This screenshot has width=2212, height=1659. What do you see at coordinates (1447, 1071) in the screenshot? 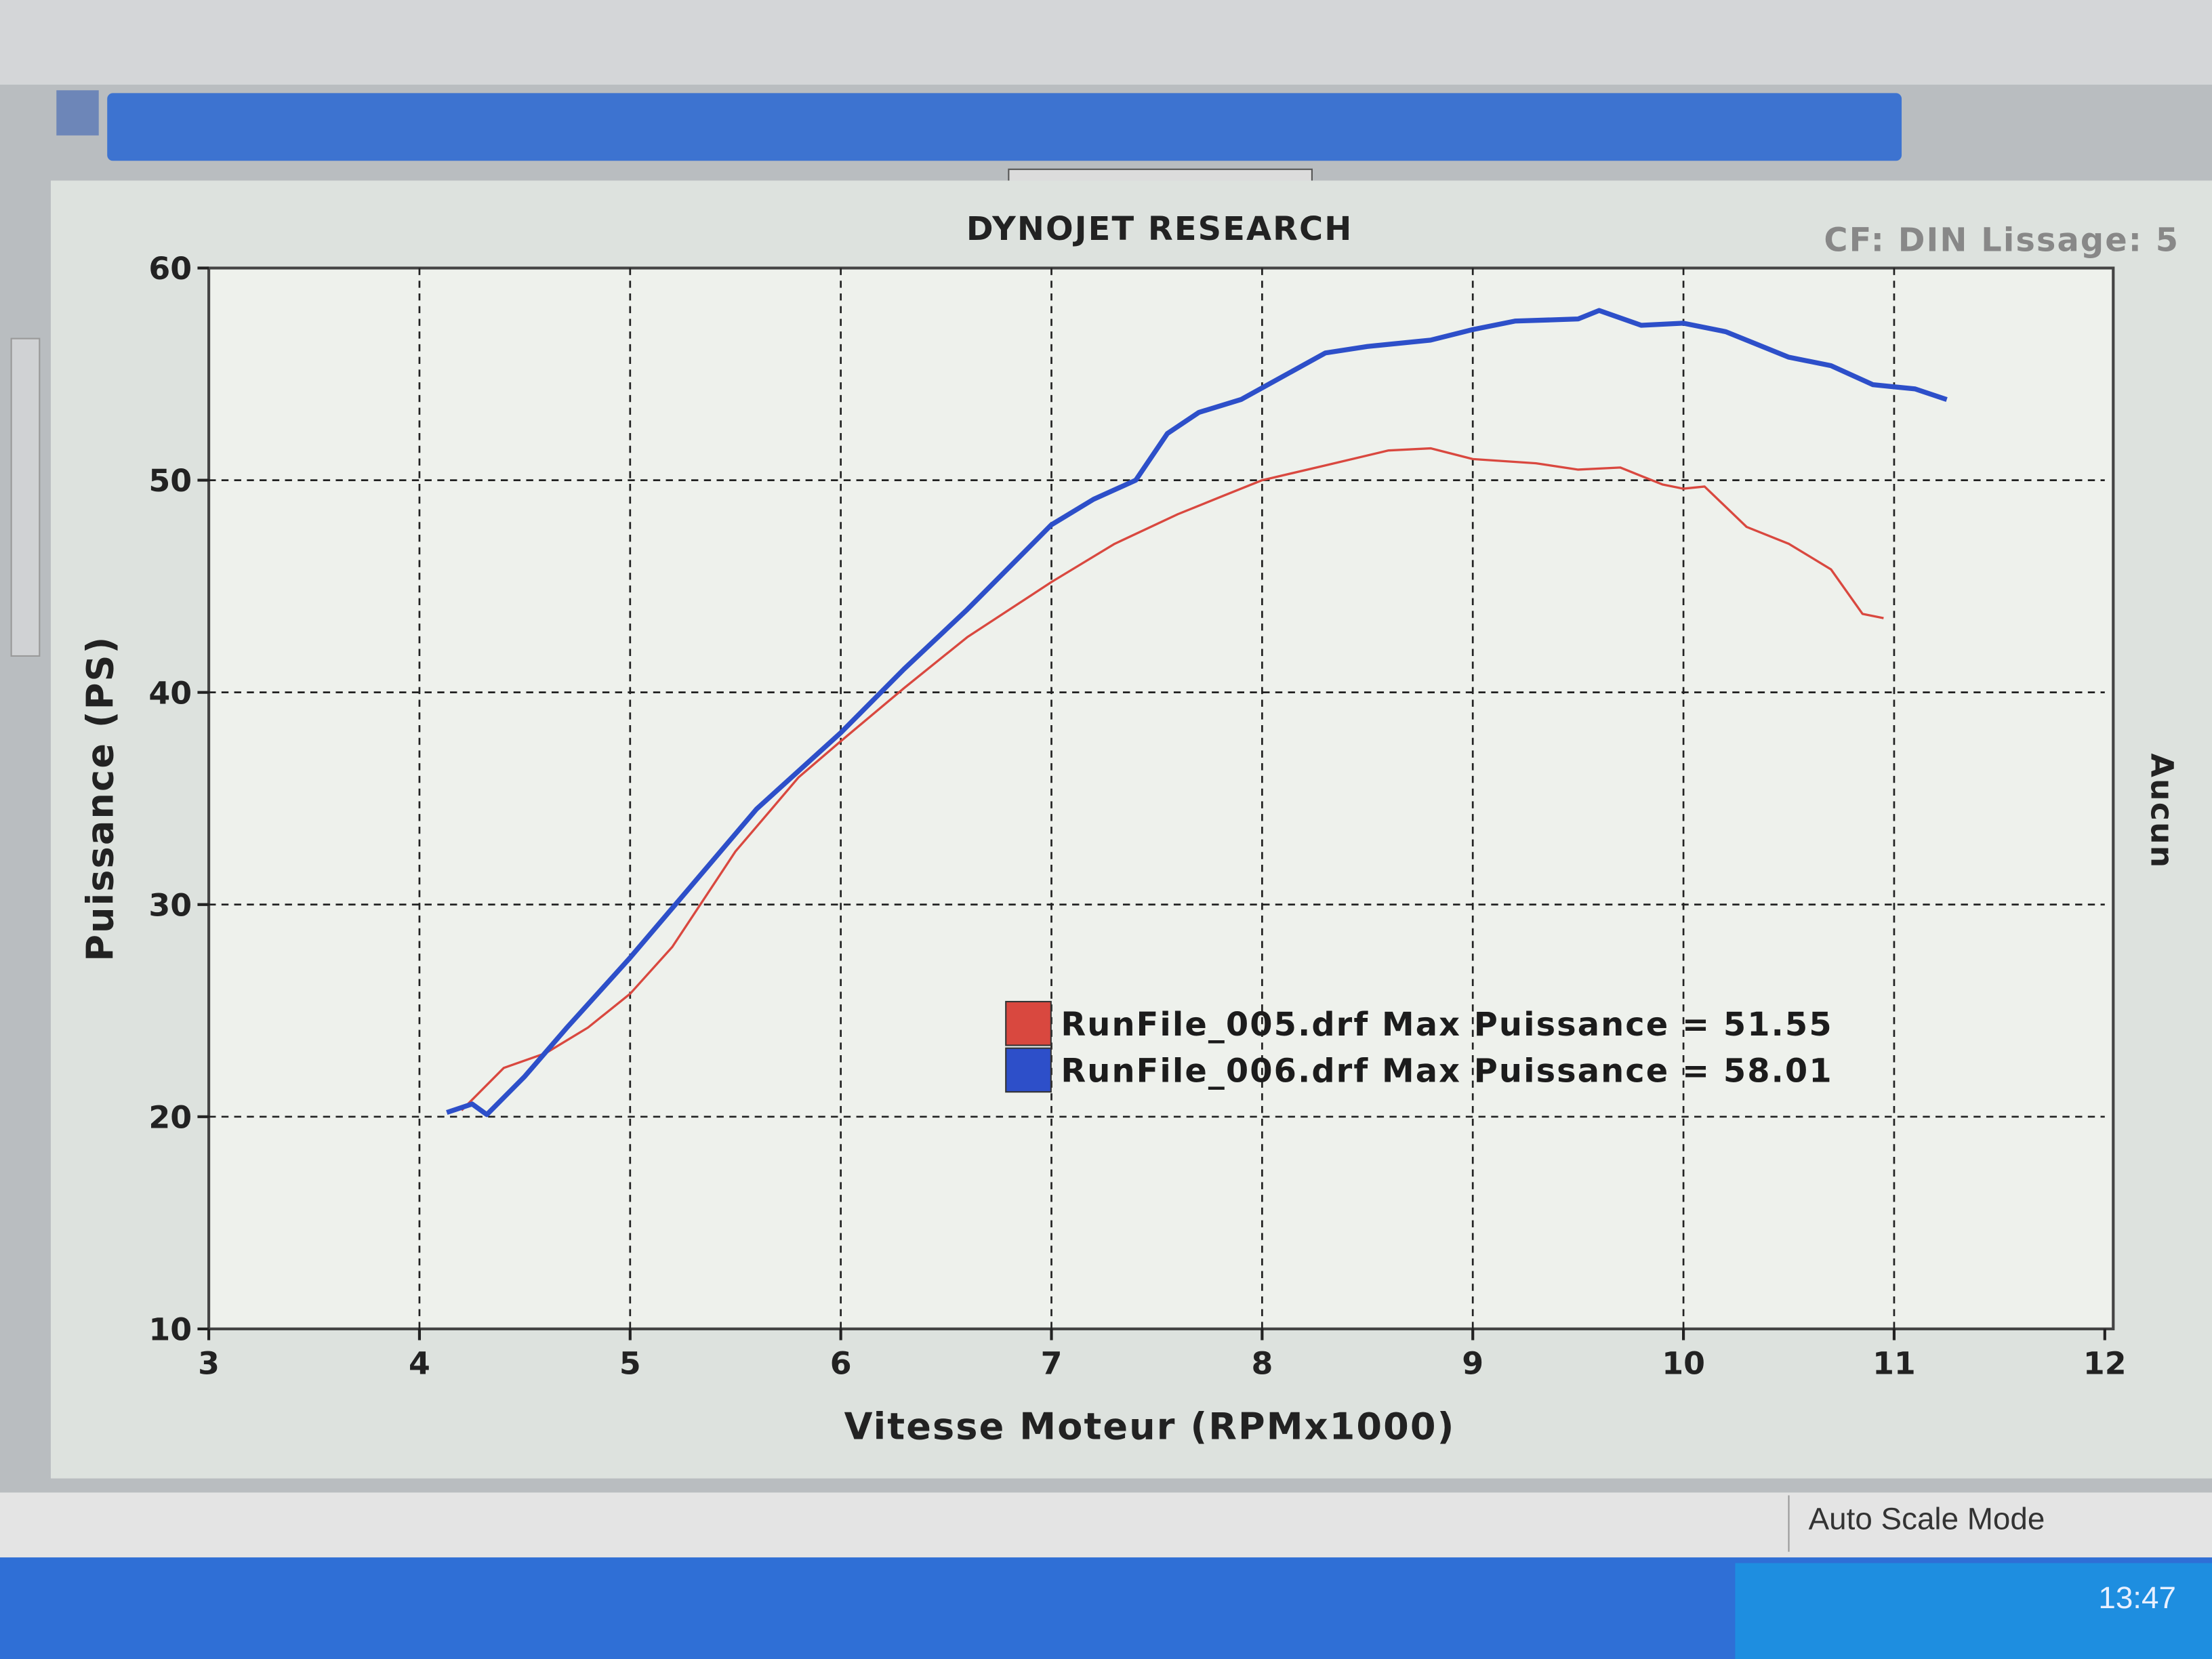
I see `legend-label: RunFile_006.drf Max Puissance = 58.01` at bounding box center [1447, 1071].